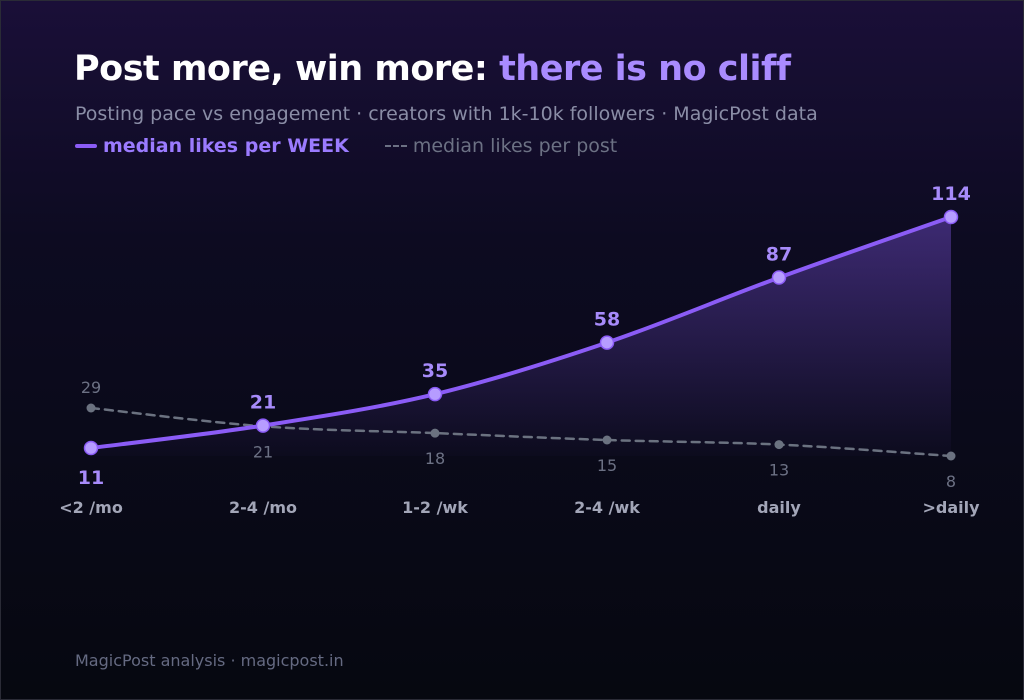 The image size is (1024, 700). What do you see at coordinates (779, 507) in the screenshot?
I see `x-axis-tick-label: daily` at bounding box center [779, 507].